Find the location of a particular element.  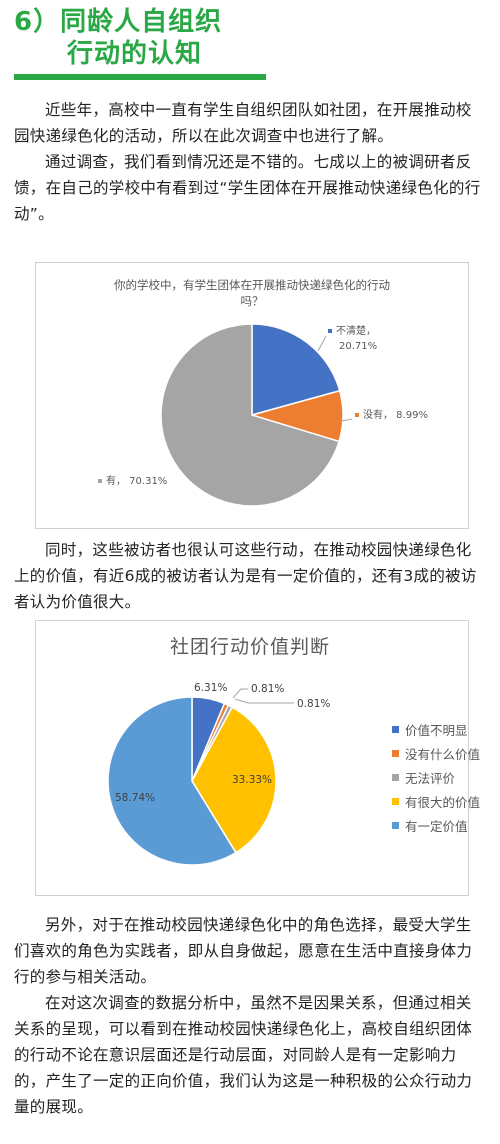

legend-item: 有一定价值 is located at coordinates (436, 825).